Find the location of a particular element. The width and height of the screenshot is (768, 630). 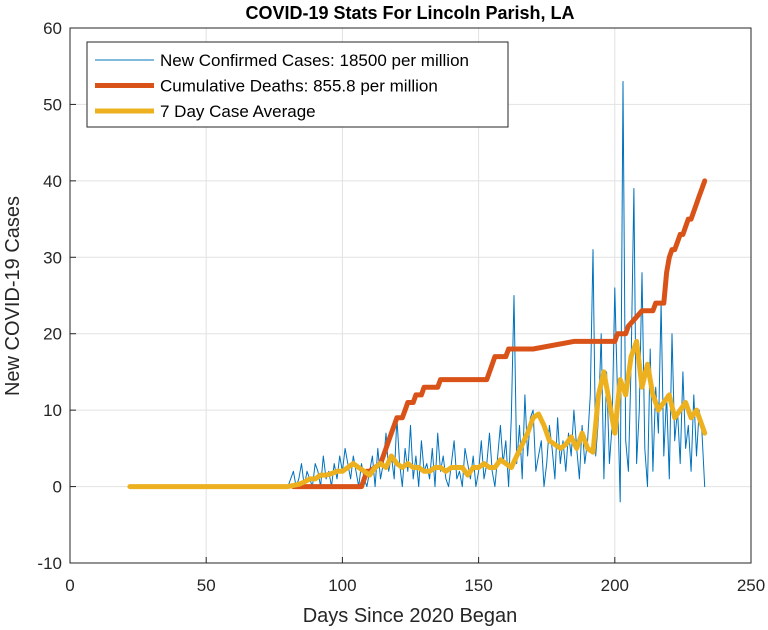

x-tick-label: 250 is located at coordinates (751, 585).